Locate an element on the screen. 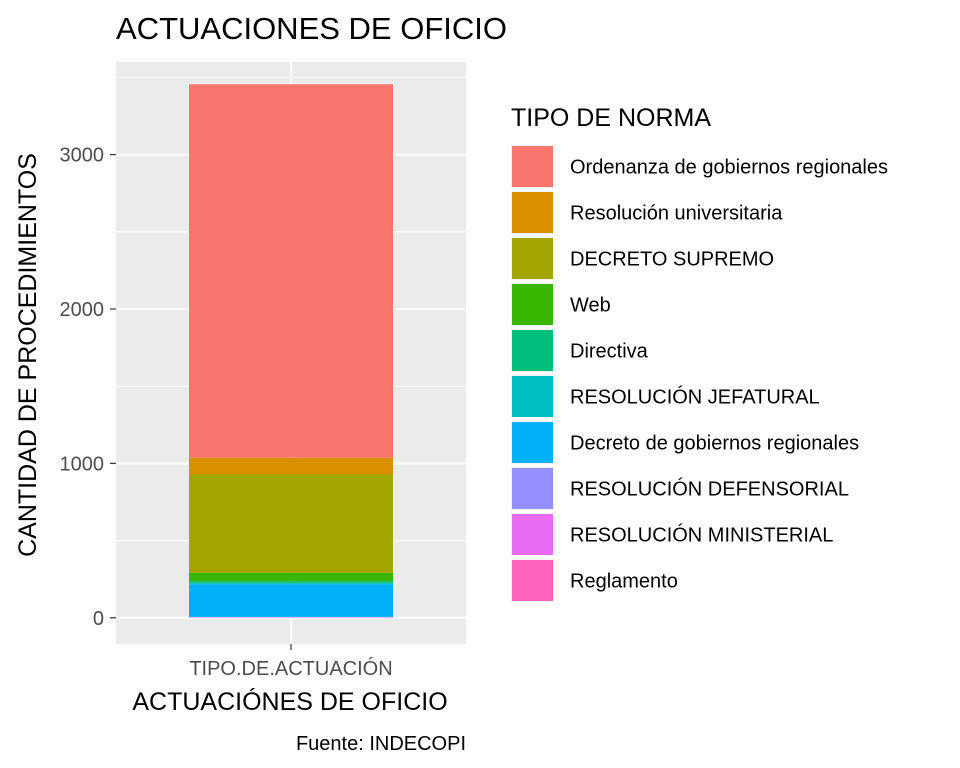  legend-label-9: RESOLUCIÓN MINISTERIAL is located at coordinates (701, 535).